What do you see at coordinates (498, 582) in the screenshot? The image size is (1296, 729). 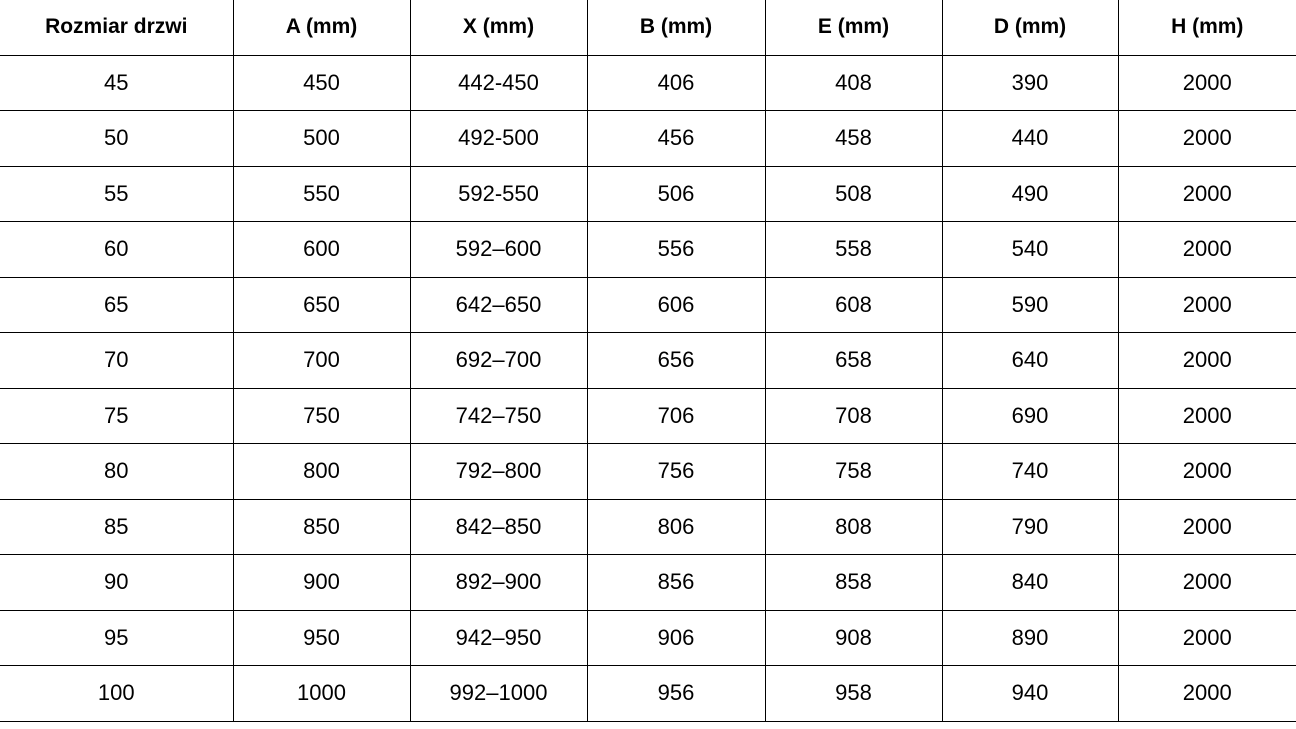 I see `table-cell: 892–900` at bounding box center [498, 582].